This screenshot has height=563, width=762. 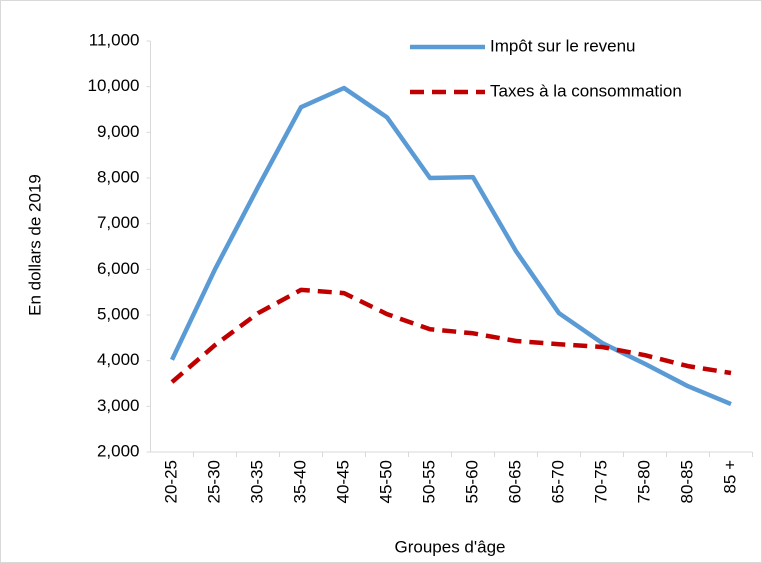 What do you see at coordinates (471, 481) in the screenshot?
I see `x-tick-label: 55-60` at bounding box center [471, 481].